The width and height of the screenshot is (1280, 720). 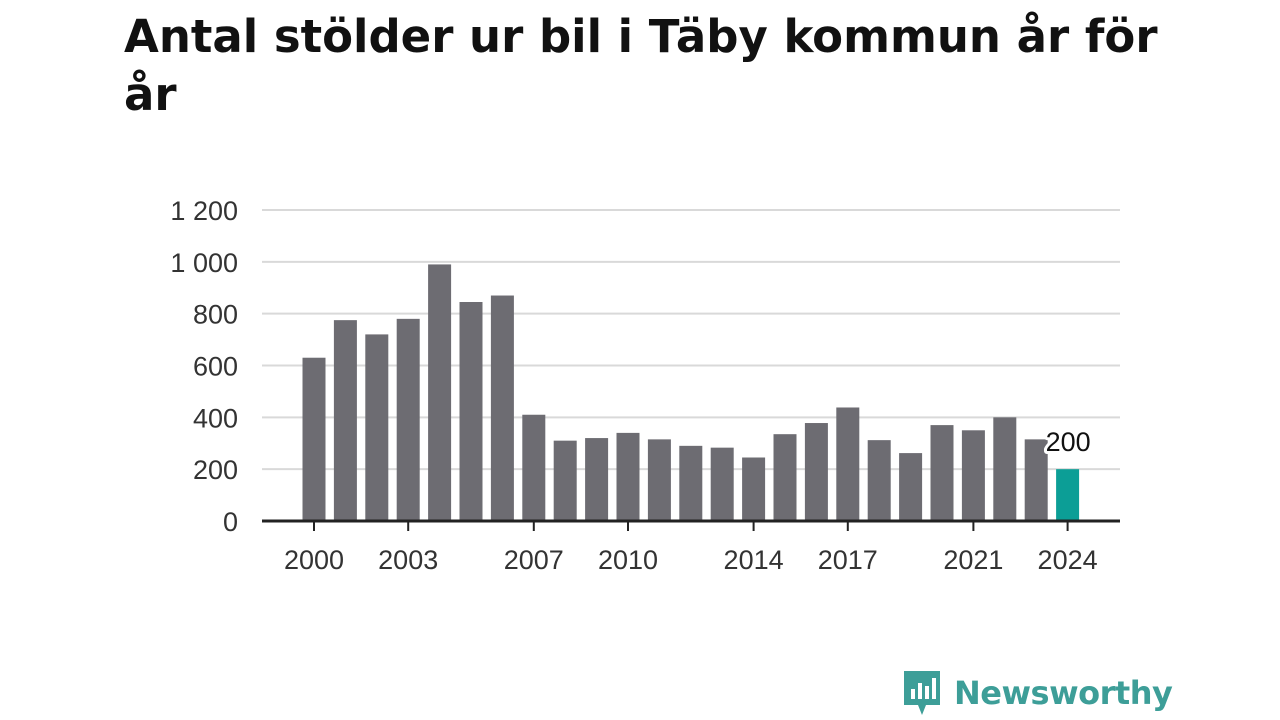 I want to click on data-labels: 200, so click(x=1068, y=442).